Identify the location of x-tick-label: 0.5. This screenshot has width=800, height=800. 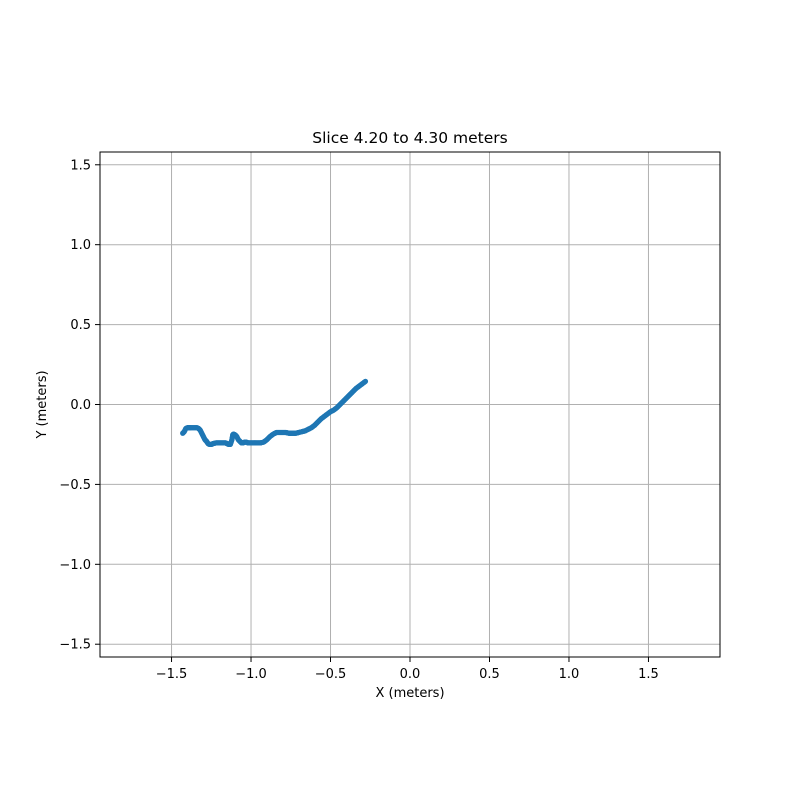
(489, 674).